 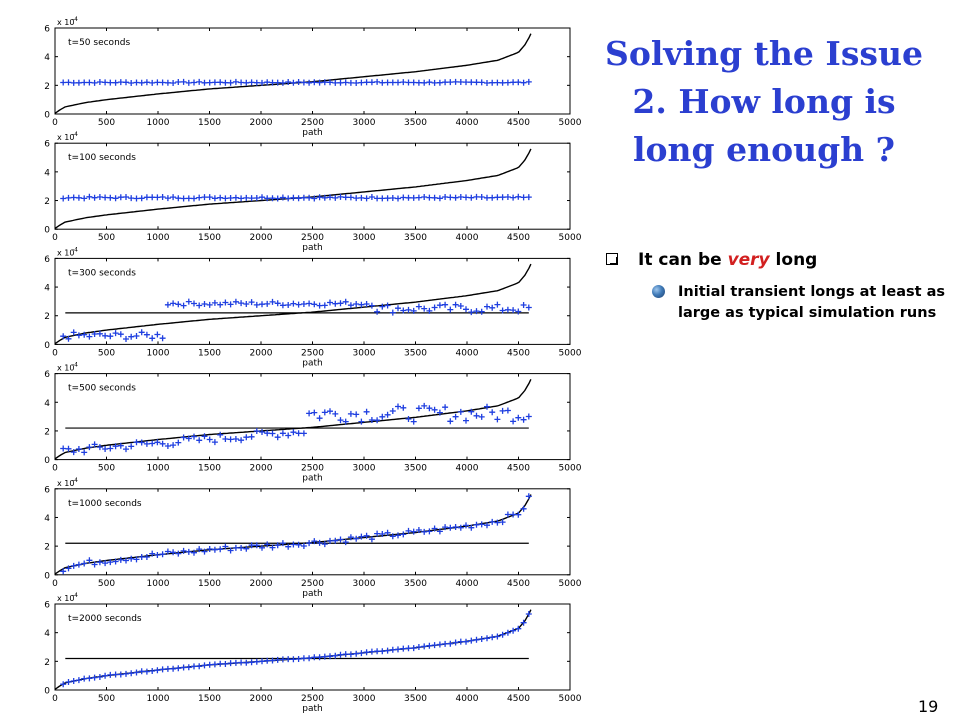 I want to click on x-tick-label: 1000, so click(x=158, y=238).